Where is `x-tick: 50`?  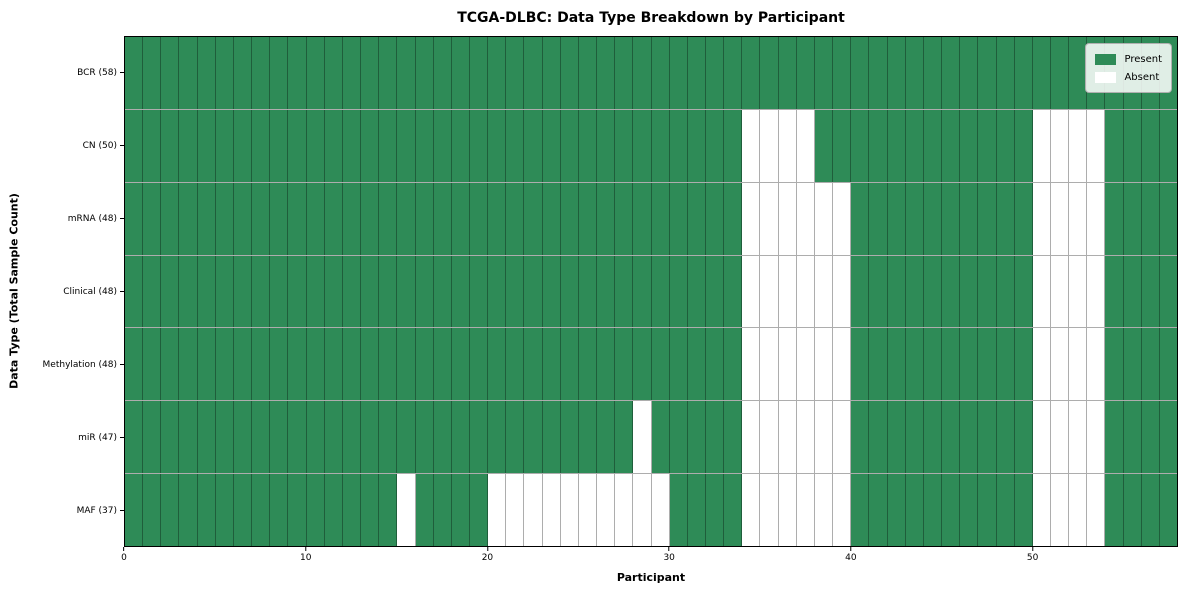
x-tick: 50 is located at coordinates (1032, 555).